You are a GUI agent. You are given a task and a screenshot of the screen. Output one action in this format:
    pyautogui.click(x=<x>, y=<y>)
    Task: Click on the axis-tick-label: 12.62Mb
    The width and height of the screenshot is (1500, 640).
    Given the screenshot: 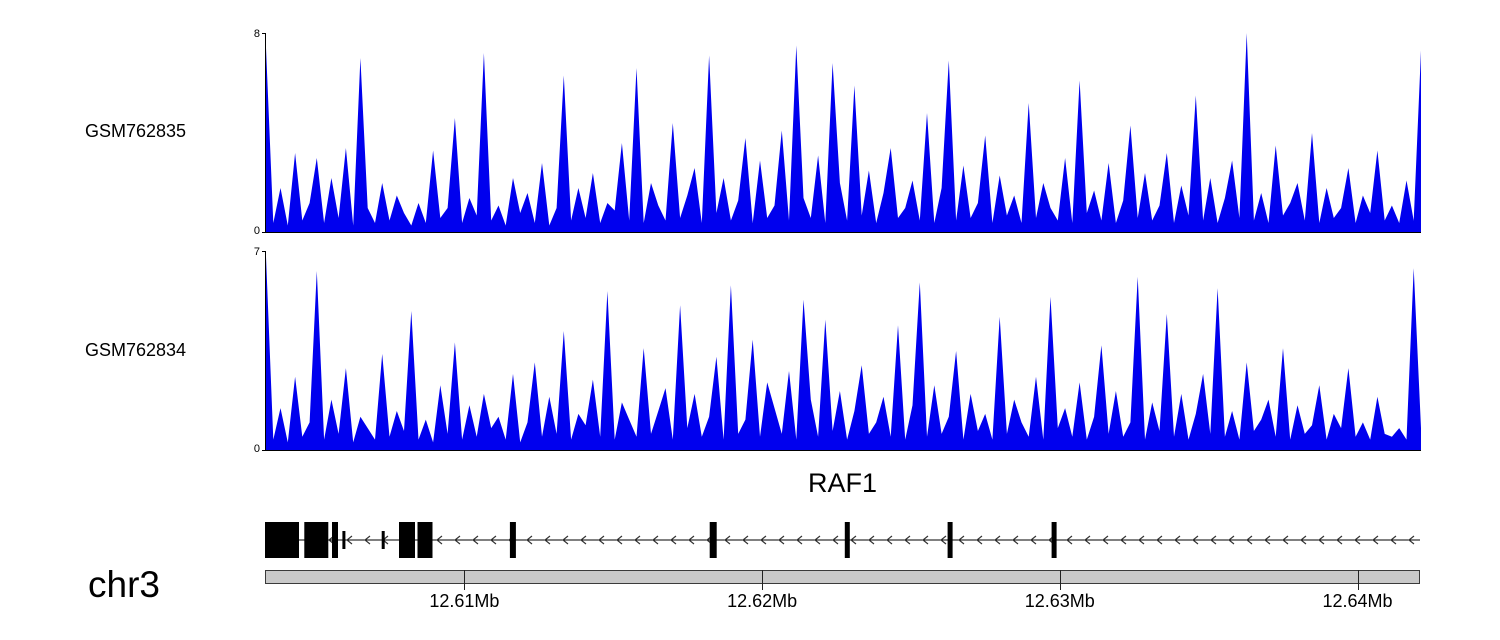 What is the action you would take?
    pyautogui.click(x=762, y=601)
    